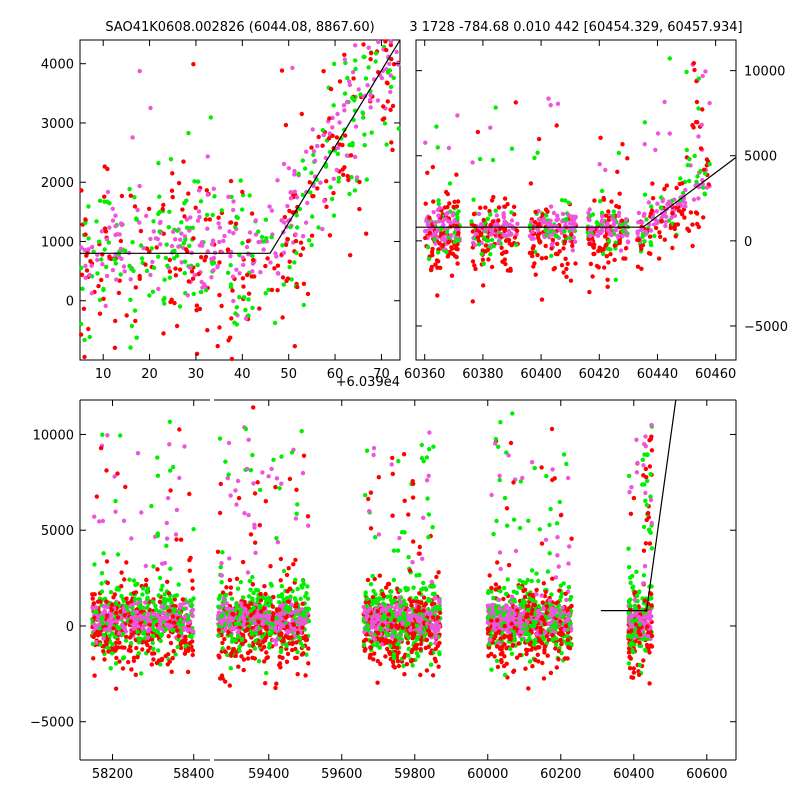 This screenshot has width=800, height=800. What do you see at coordinates (715, 374) in the screenshot?
I see `x-tick-label: 60460` at bounding box center [715, 374].